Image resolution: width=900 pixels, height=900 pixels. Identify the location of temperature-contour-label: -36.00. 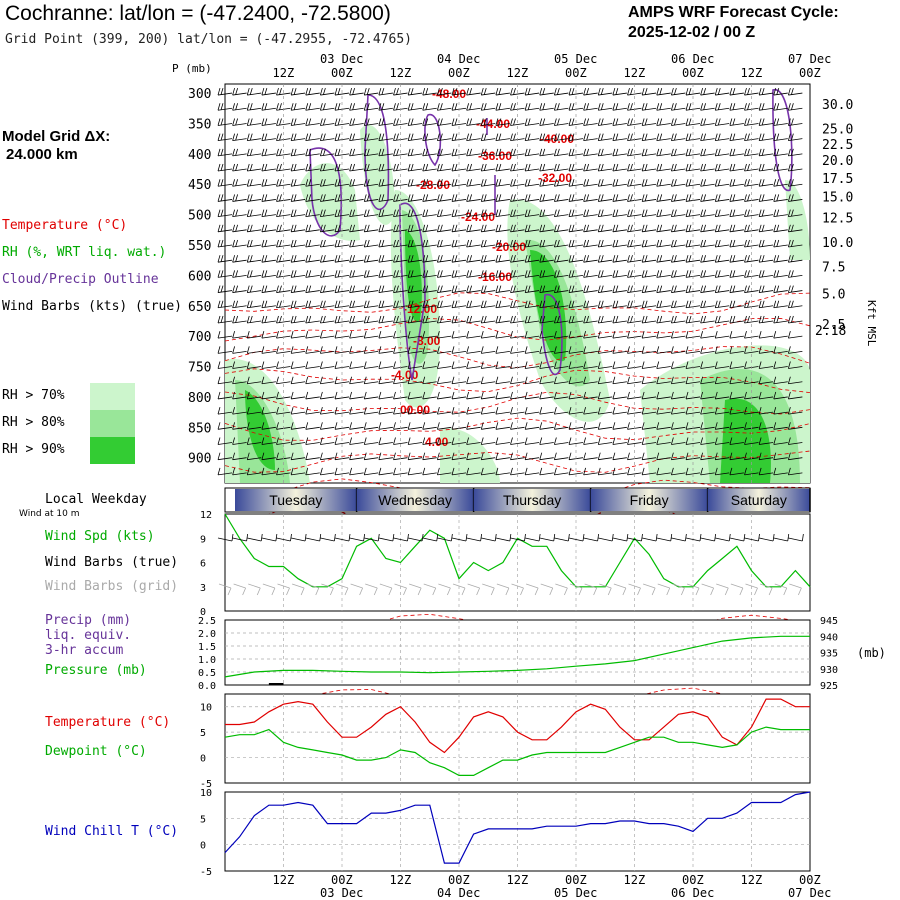
(495, 156).